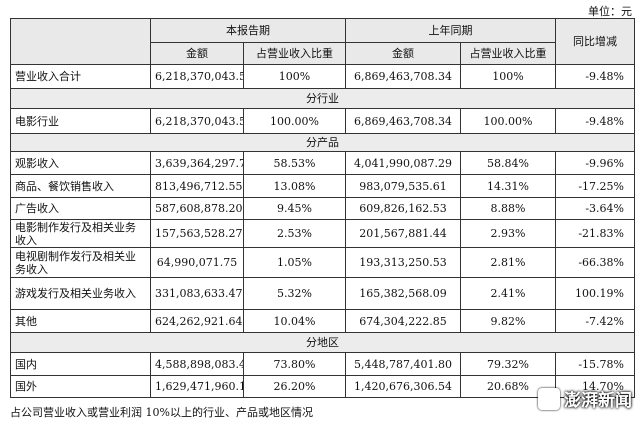  I want to click on value-cell: 3,639,364,297.71, so click(197, 163).